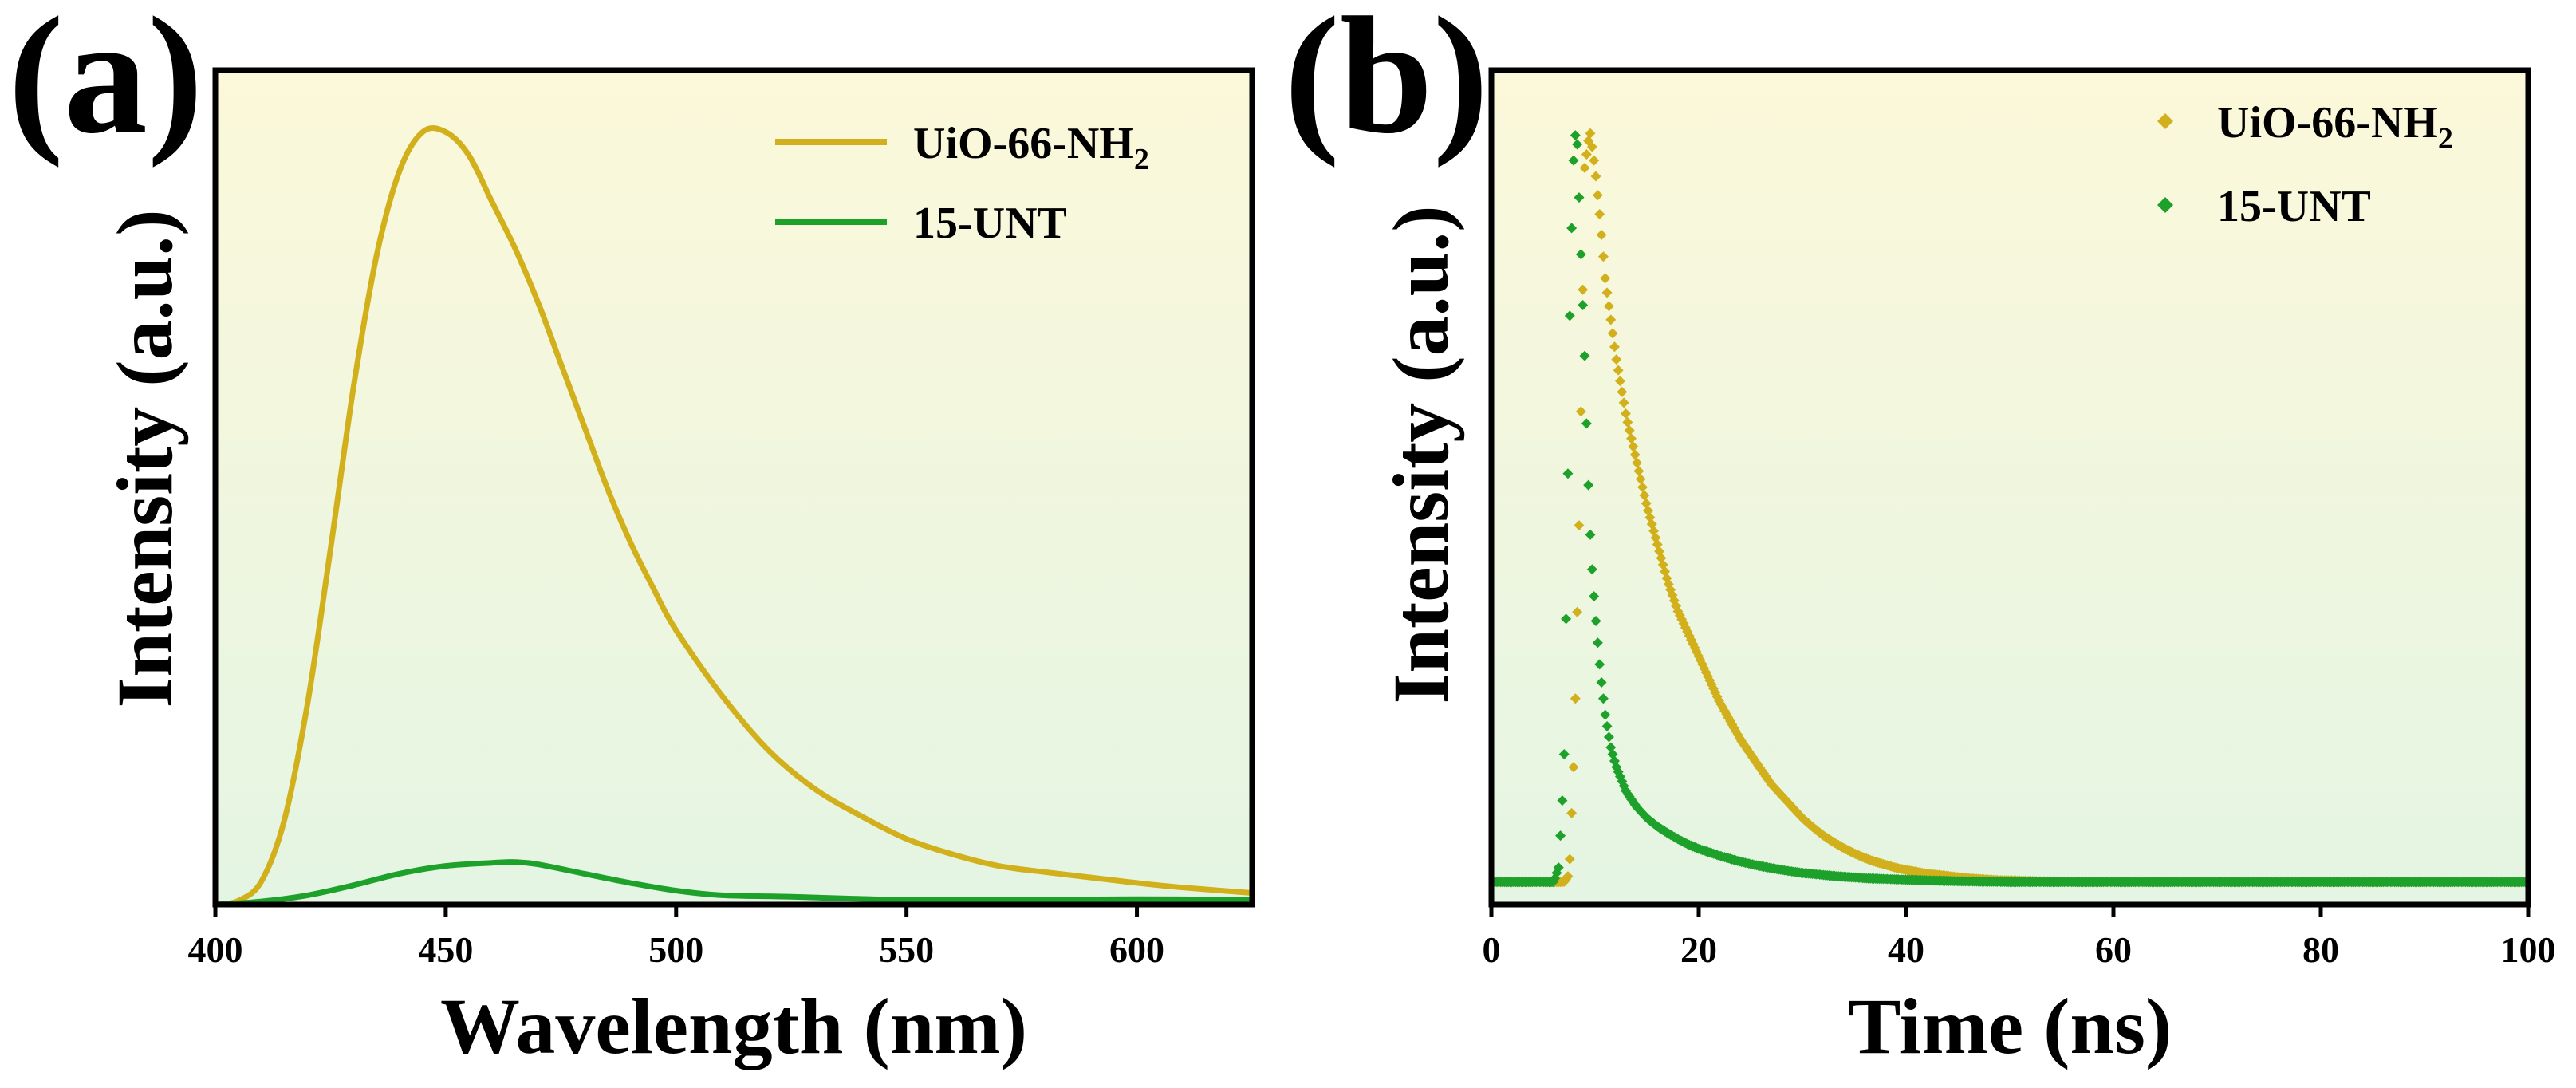  What do you see at coordinates (733, 1026) in the screenshot?
I see `panel-a-x-axis-title: Wavelength (nm)` at bounding box center [733, 1026].